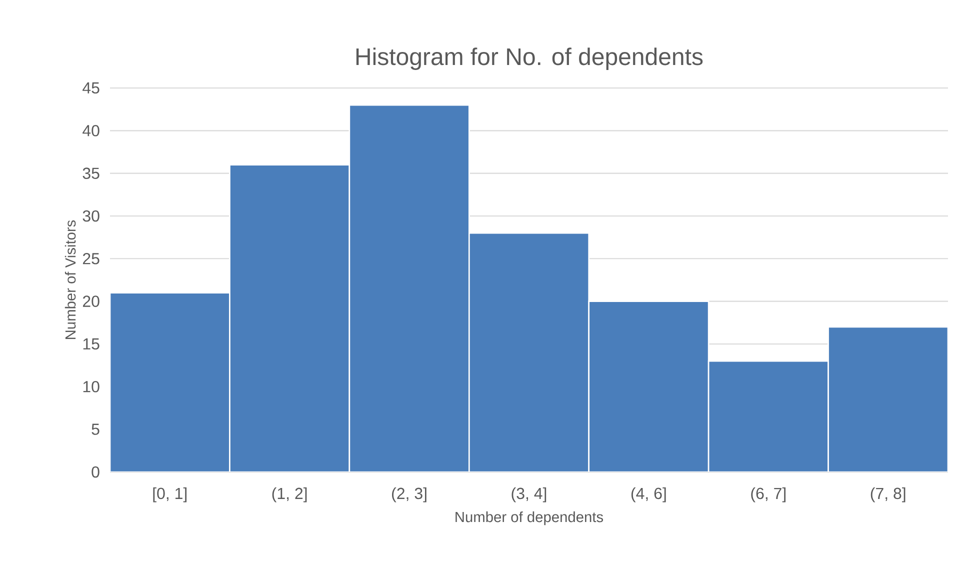 This screenshot has height=577, width=955. I want to click on y-tick-label: 45, so click(91, 88).